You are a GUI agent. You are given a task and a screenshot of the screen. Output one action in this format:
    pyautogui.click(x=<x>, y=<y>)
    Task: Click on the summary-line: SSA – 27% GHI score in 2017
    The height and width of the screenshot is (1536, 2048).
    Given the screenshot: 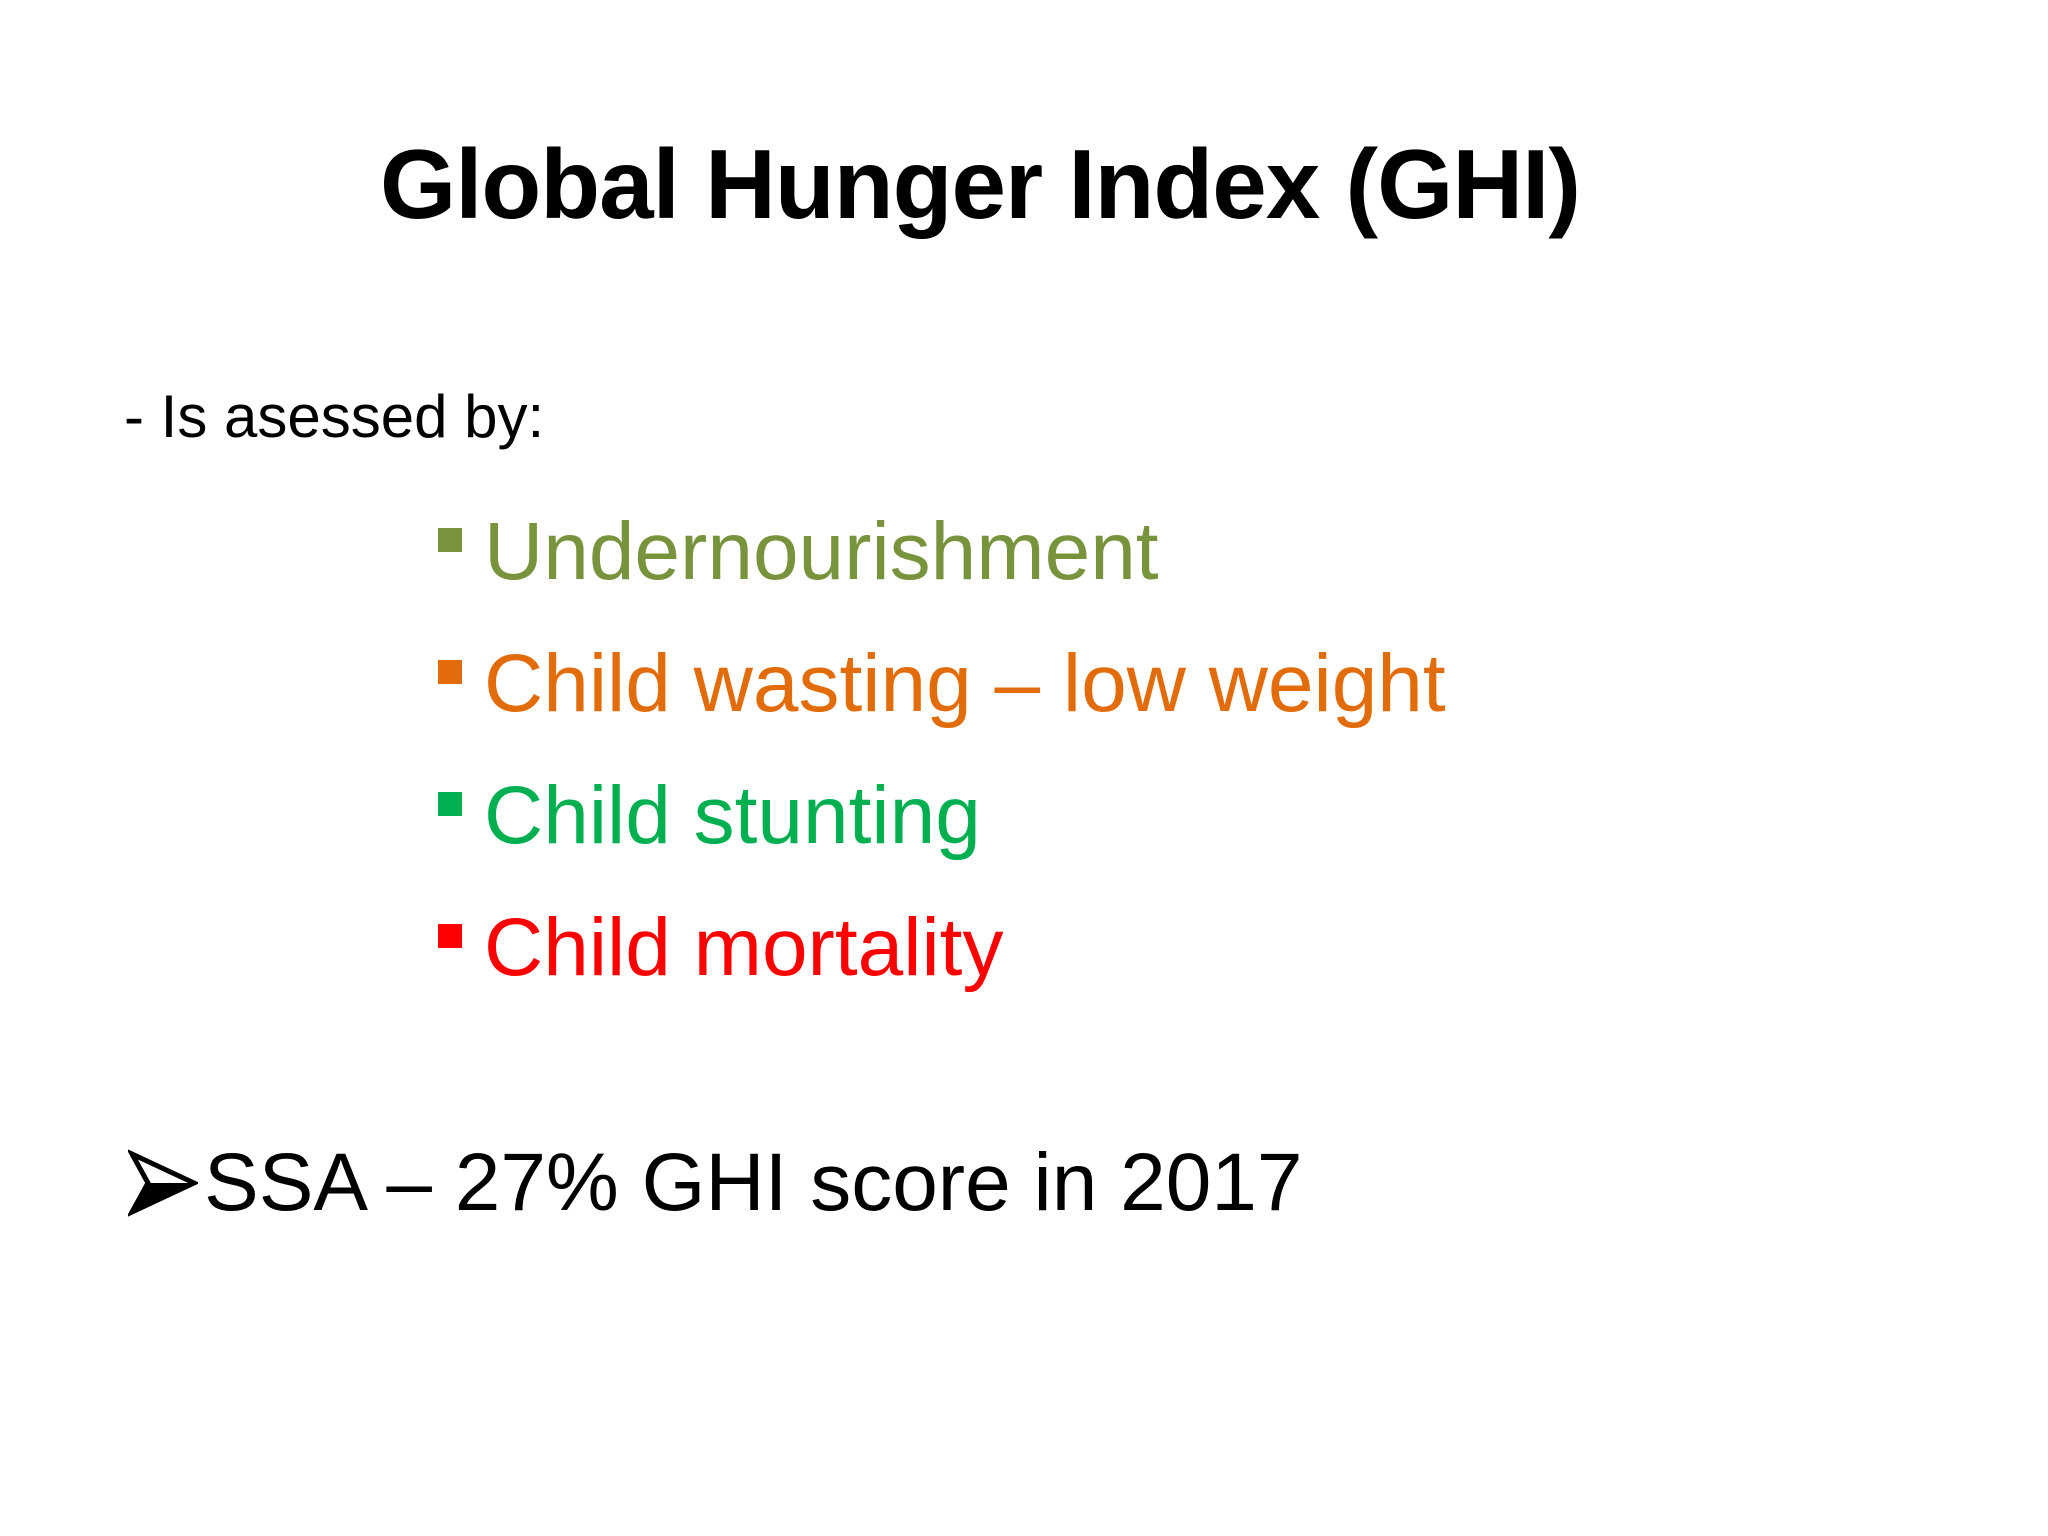 What is the action you would take?
    pyautogui.click(x=714, y=1183)
    